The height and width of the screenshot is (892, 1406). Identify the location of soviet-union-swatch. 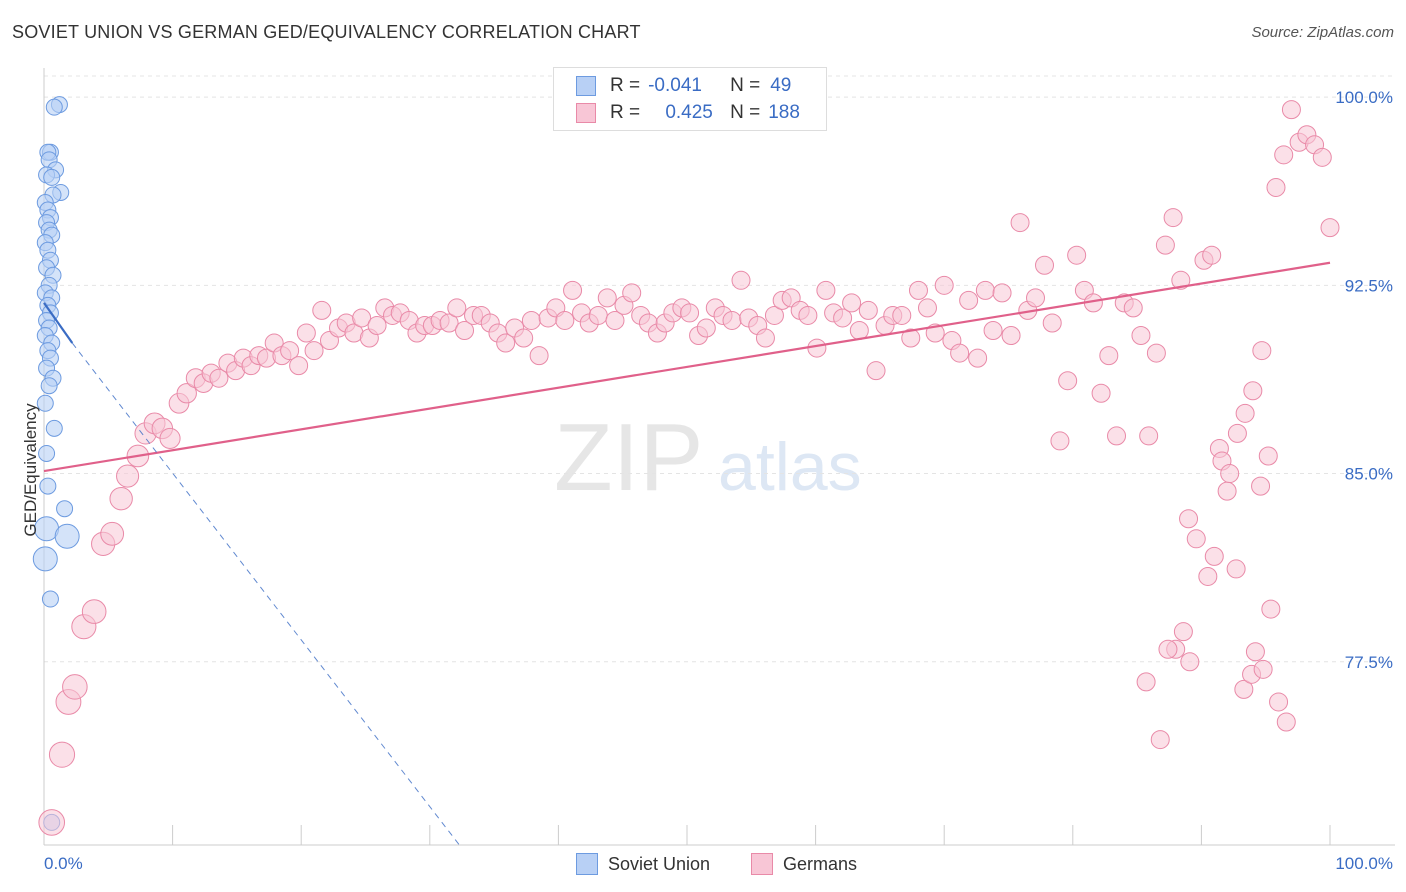
(586, 86).